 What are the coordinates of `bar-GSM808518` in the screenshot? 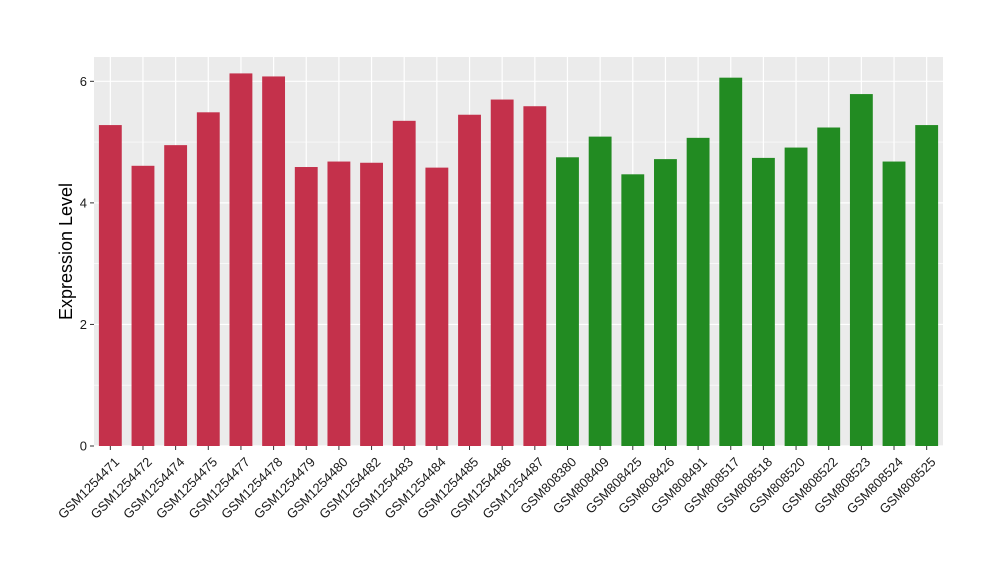 It's located at (763, 301).